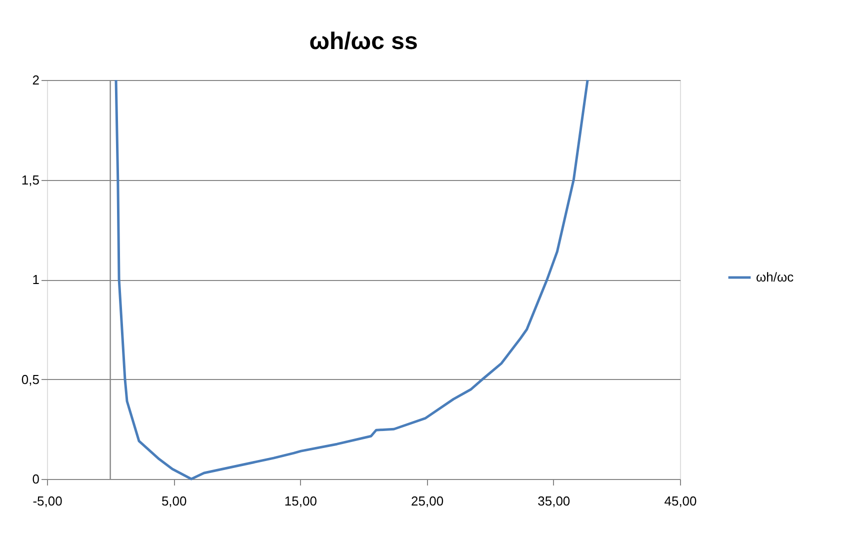  Describe the element at coordinates (775, 277) in the screenshot. I see `legend-label: ωh/ωc` at that location.